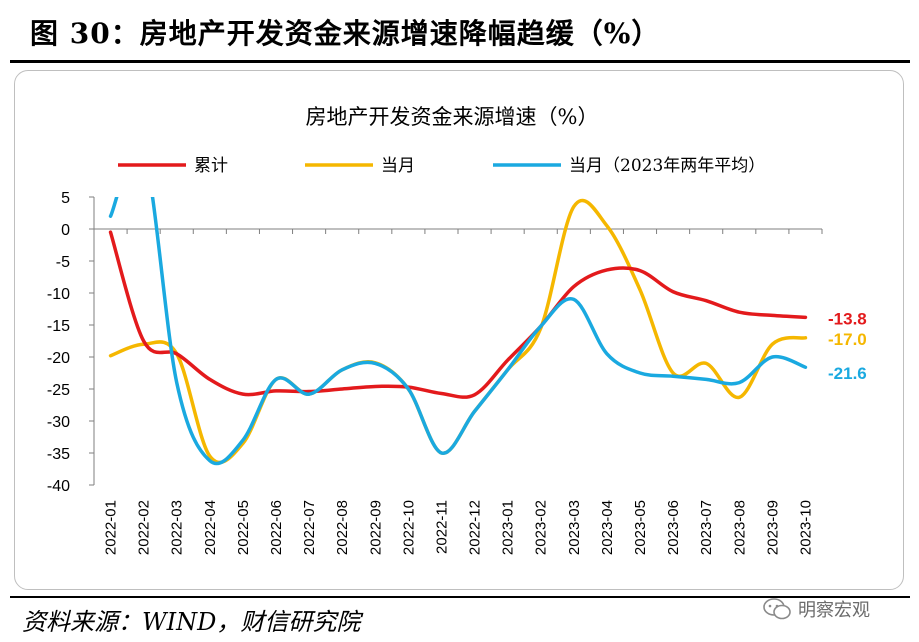  I want to click on x-tick-label: 2023-03, so click(574, 527).